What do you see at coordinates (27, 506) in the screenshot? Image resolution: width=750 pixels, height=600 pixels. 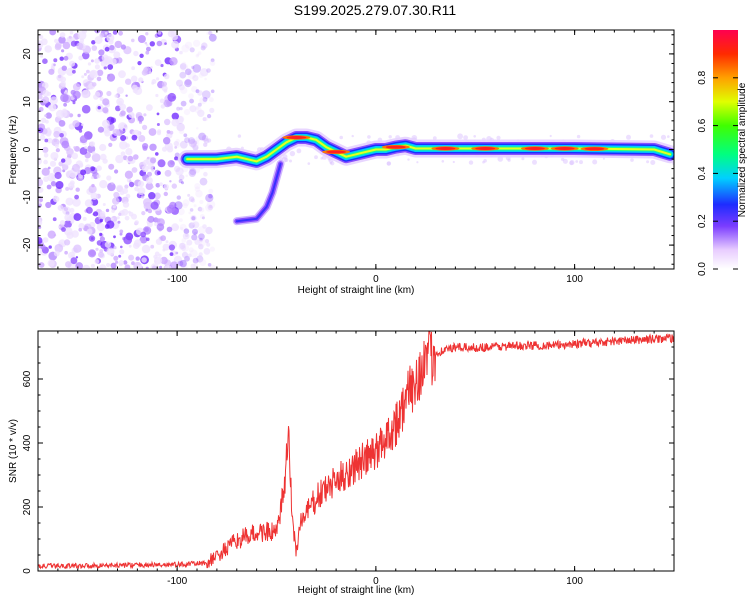 I see `y-tick-label: 200` at bounding box center [27, 506].